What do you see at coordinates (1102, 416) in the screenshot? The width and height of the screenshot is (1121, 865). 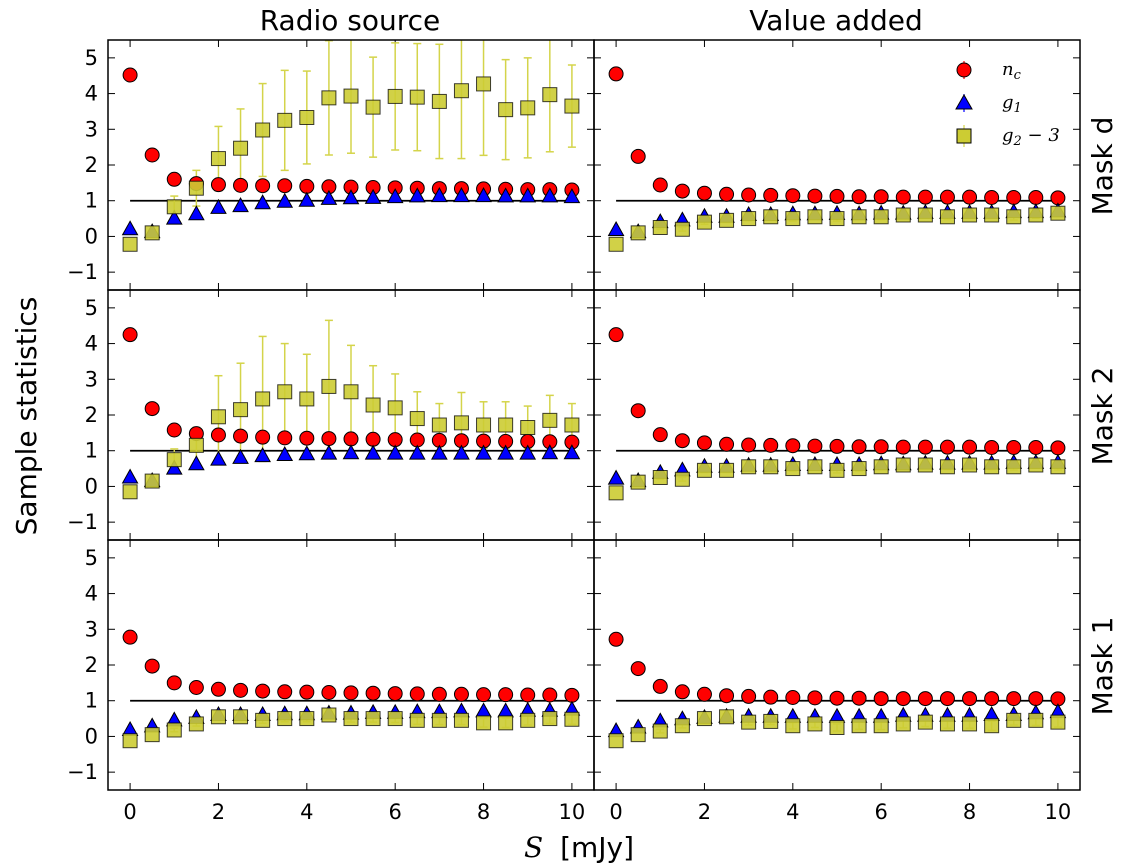 I see `row-title-mask-2: Mask 2` at bounding box center [1102, 416].